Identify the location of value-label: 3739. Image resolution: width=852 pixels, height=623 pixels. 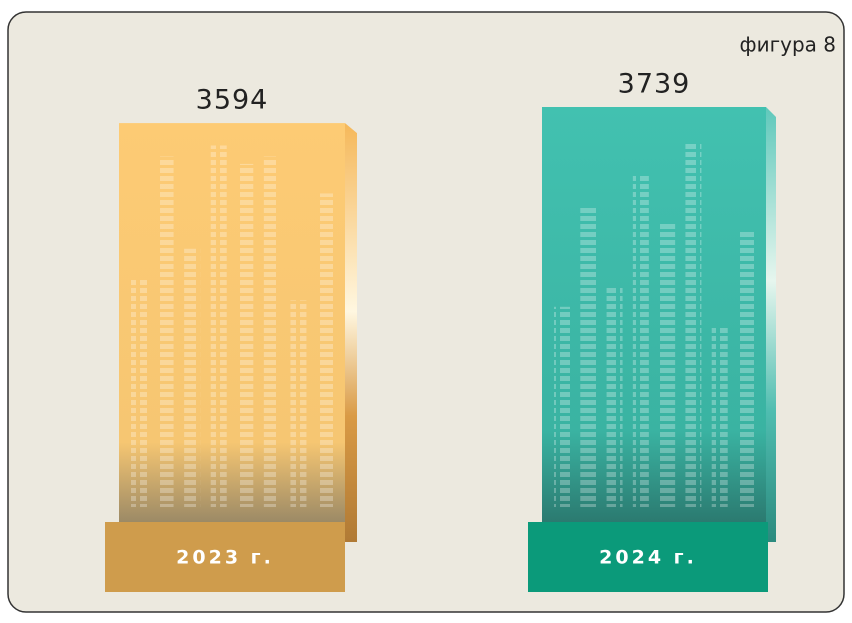
(654, 84).